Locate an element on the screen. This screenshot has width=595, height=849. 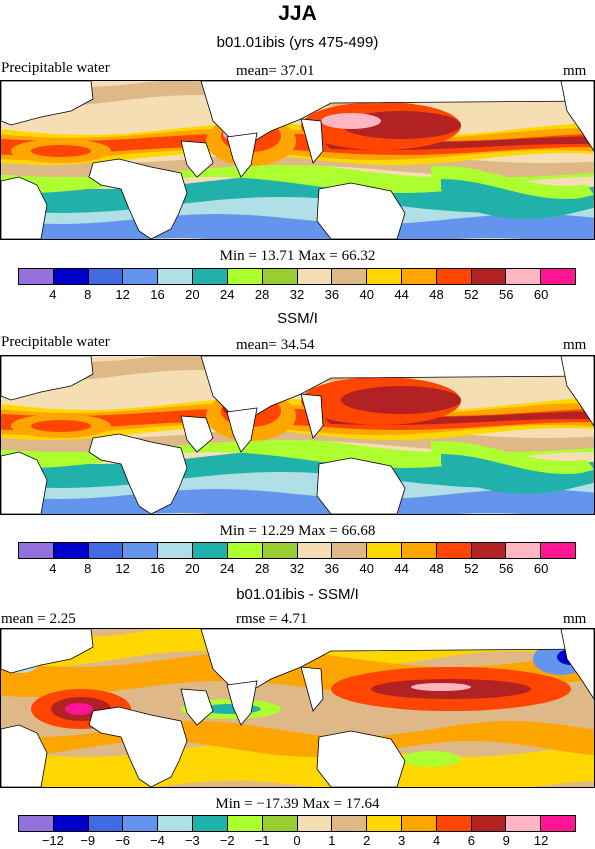
panel-2-colorbar-ticks: 4 8 12 16 20 24 28 32 36 40 44 48 52 56 60 is located at coordinates (297, 569).